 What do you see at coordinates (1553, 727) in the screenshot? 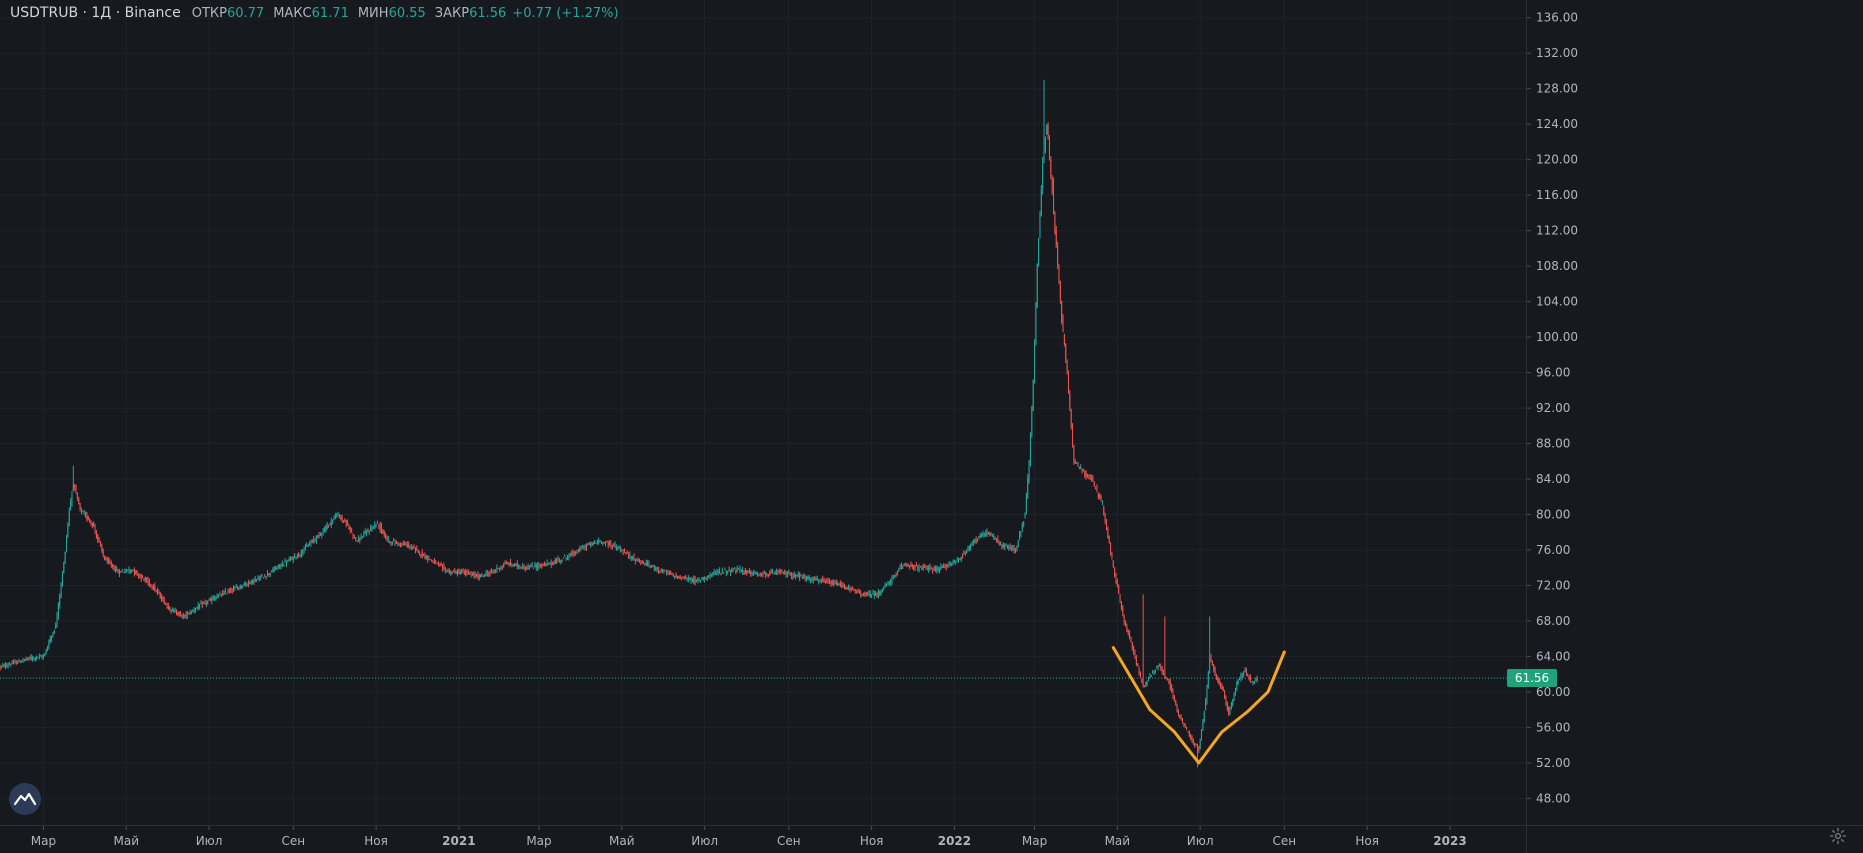
I see `y-tick-label: 56.00` at bounding box center [1553, 727].